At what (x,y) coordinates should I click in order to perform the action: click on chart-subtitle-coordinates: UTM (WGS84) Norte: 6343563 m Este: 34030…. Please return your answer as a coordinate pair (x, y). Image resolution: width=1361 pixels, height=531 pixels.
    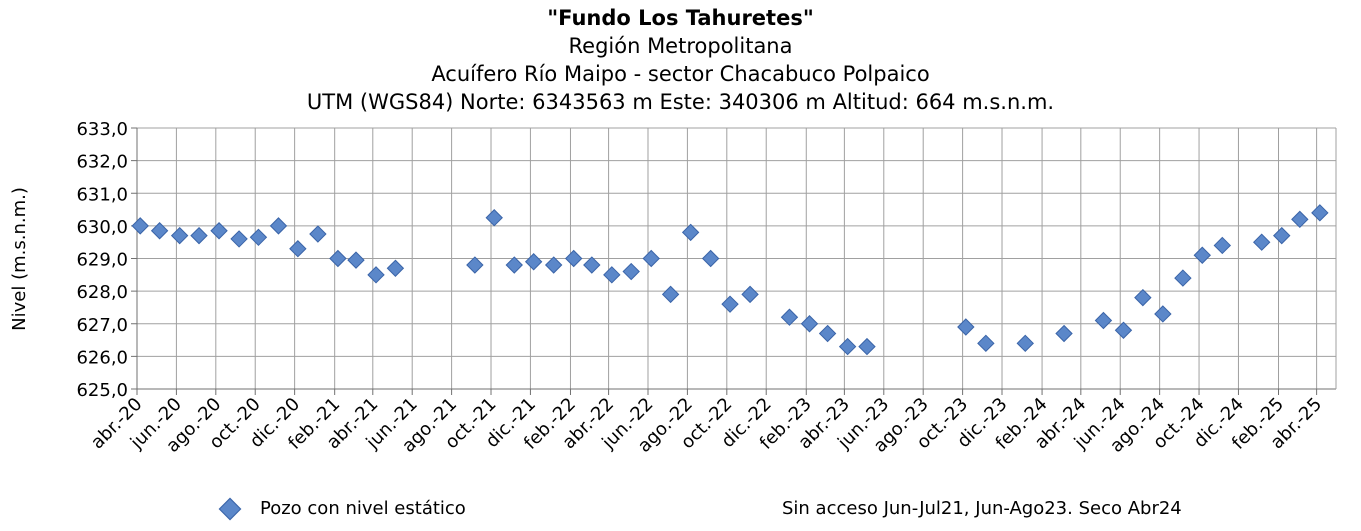
    Looking at the image, I should click on (680, 102).